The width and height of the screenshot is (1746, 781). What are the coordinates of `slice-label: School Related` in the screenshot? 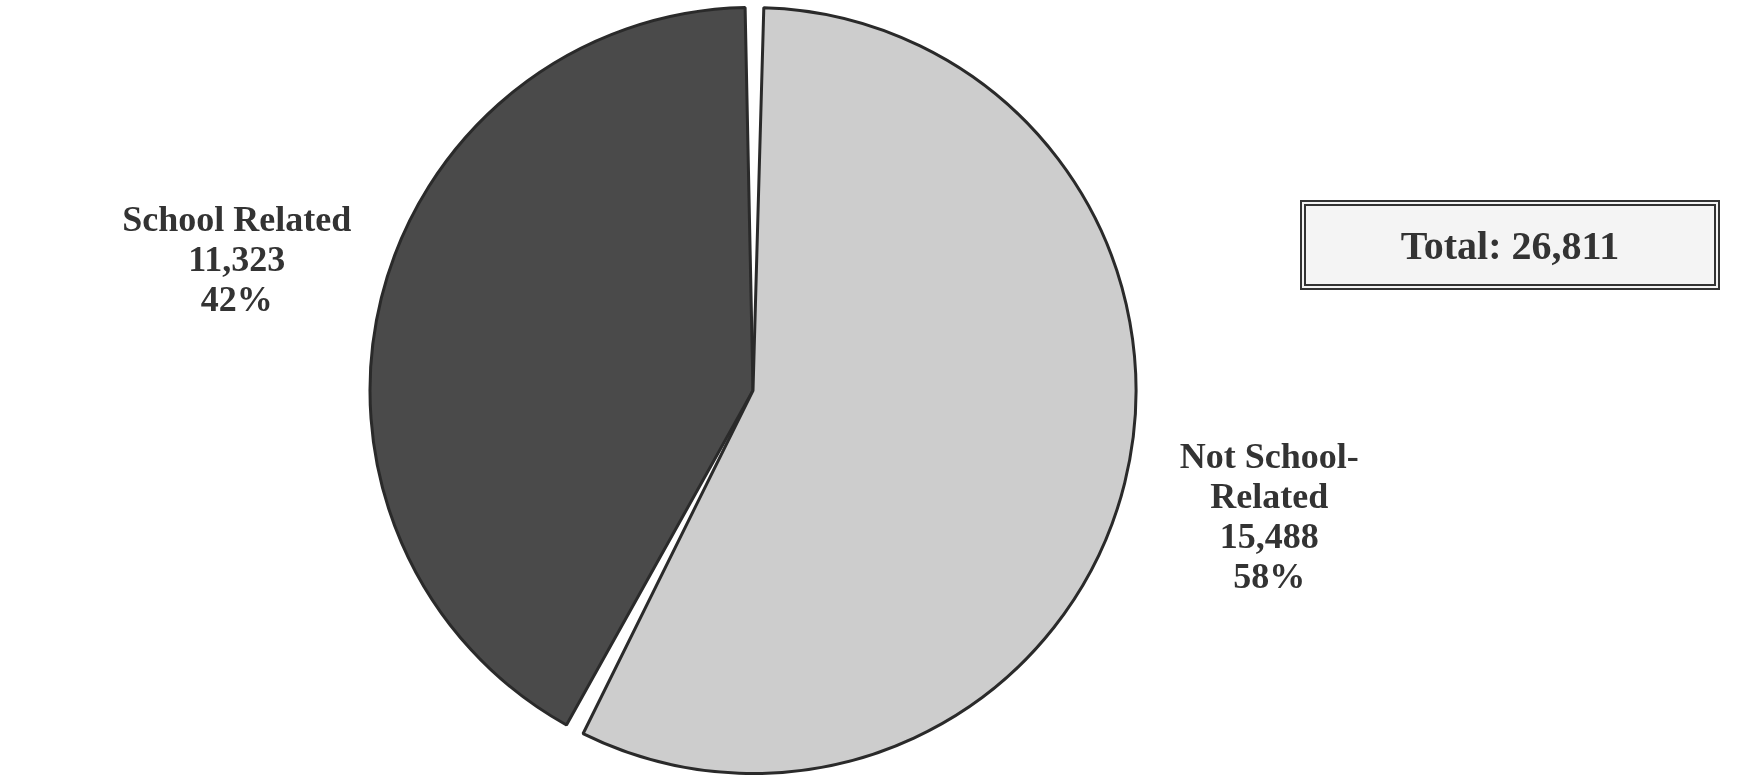 It's located at (237, 219).